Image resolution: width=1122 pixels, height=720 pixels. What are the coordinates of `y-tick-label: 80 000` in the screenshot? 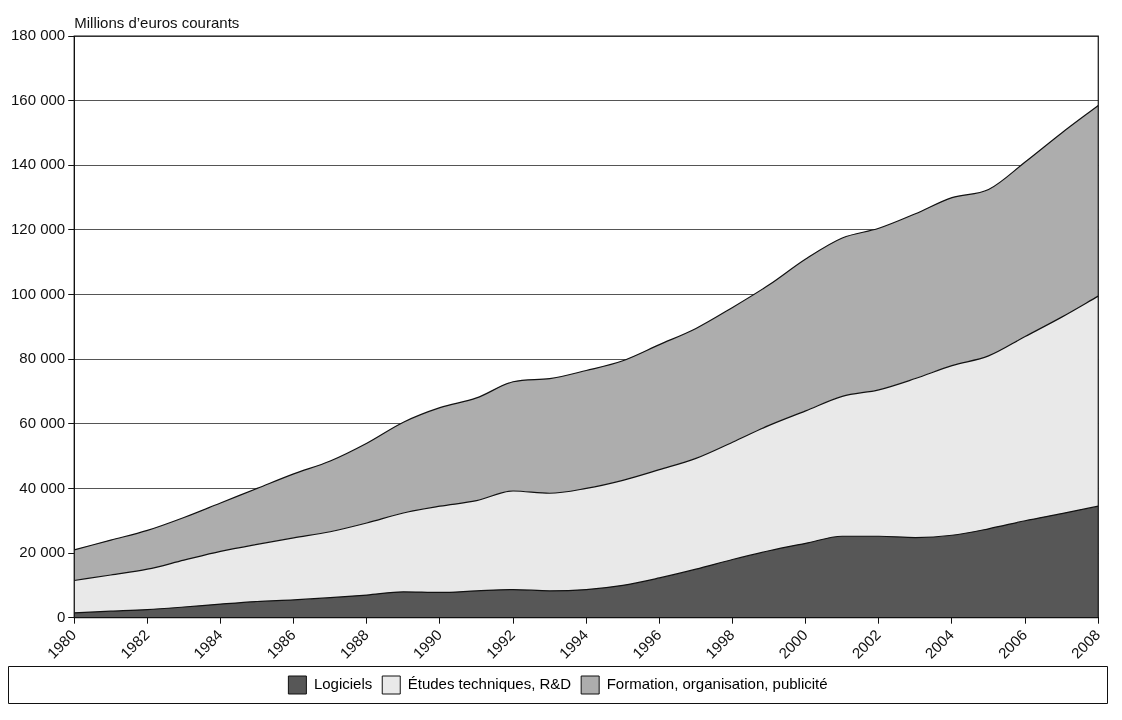 It's located at (42, 358).